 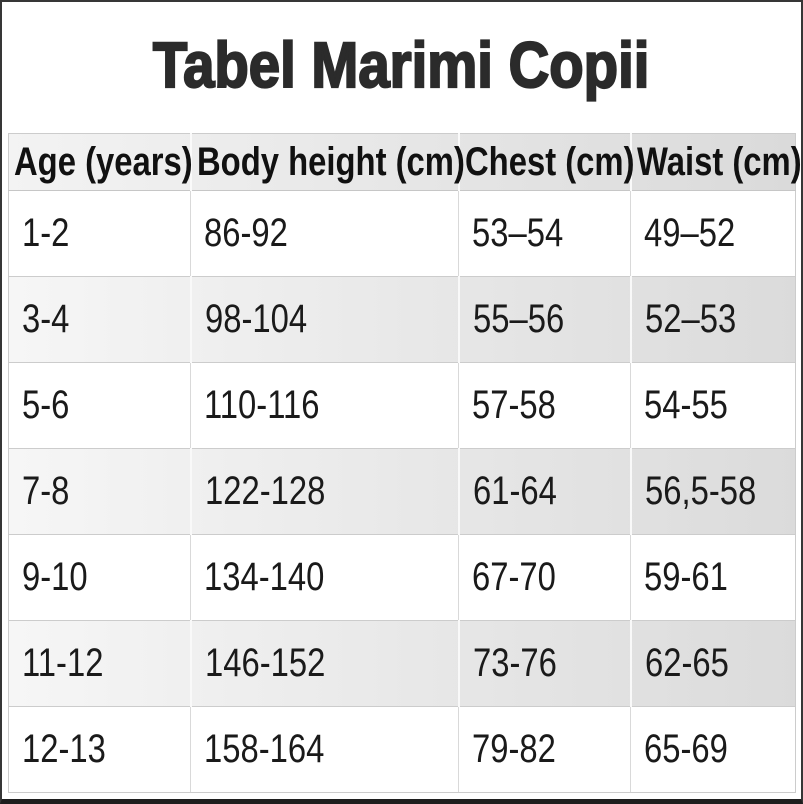 What do you see at coordinates (64, 749) in the screenshot?
I see `cell-value: 12-13` at bounding box center [64, 749].